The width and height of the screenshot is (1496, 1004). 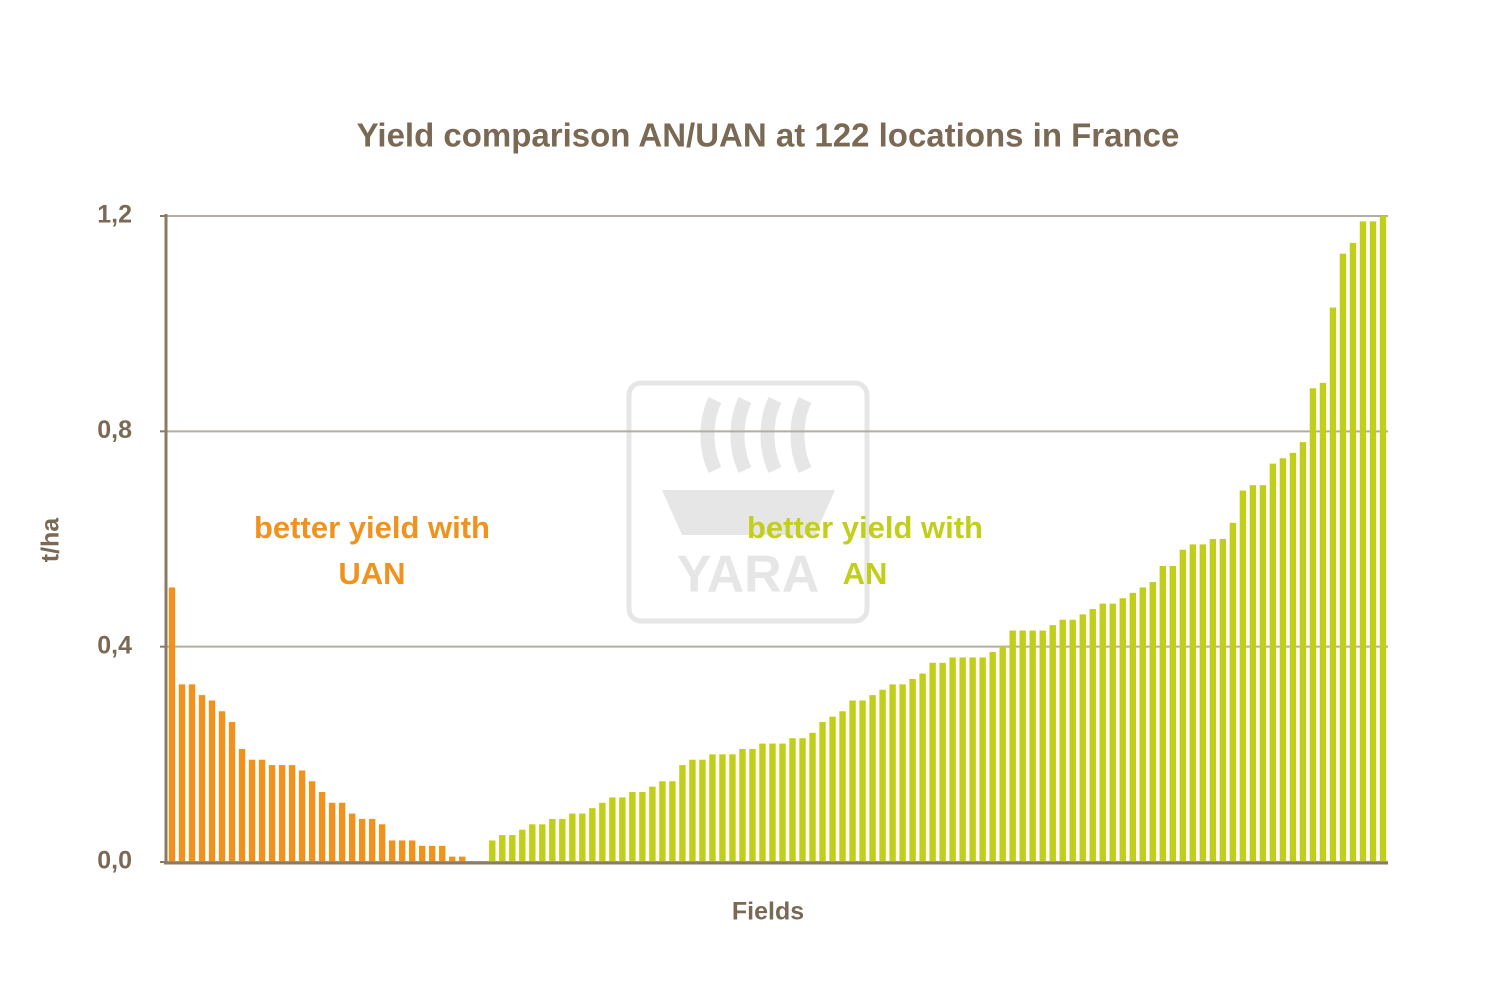 I want to click on watermark-waves, so click(x=756, y=435).